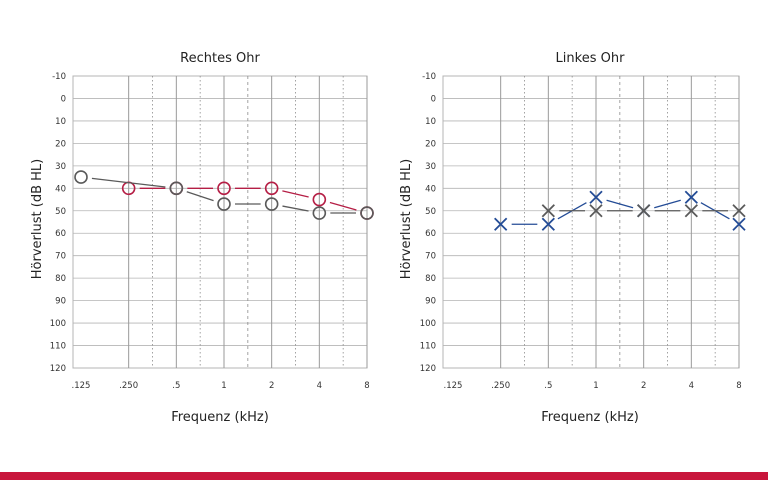 The height and width of the screenshot is (480, 768). Describe the element at coordinates (220, 58) in the screenshot. I see `chart-title: Rechtes Ohr` at that location.